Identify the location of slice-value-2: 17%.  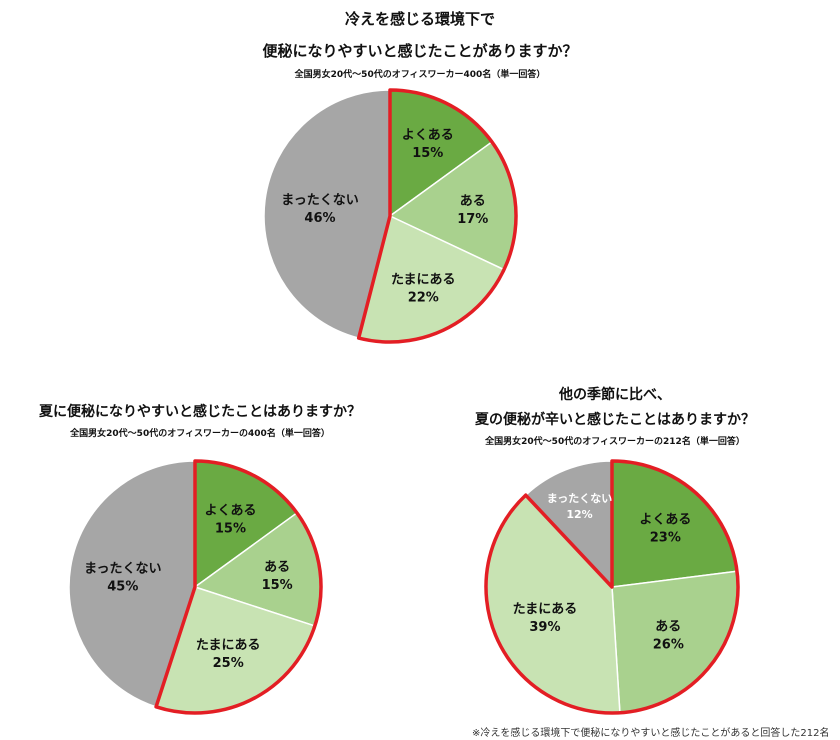
(472, 219).